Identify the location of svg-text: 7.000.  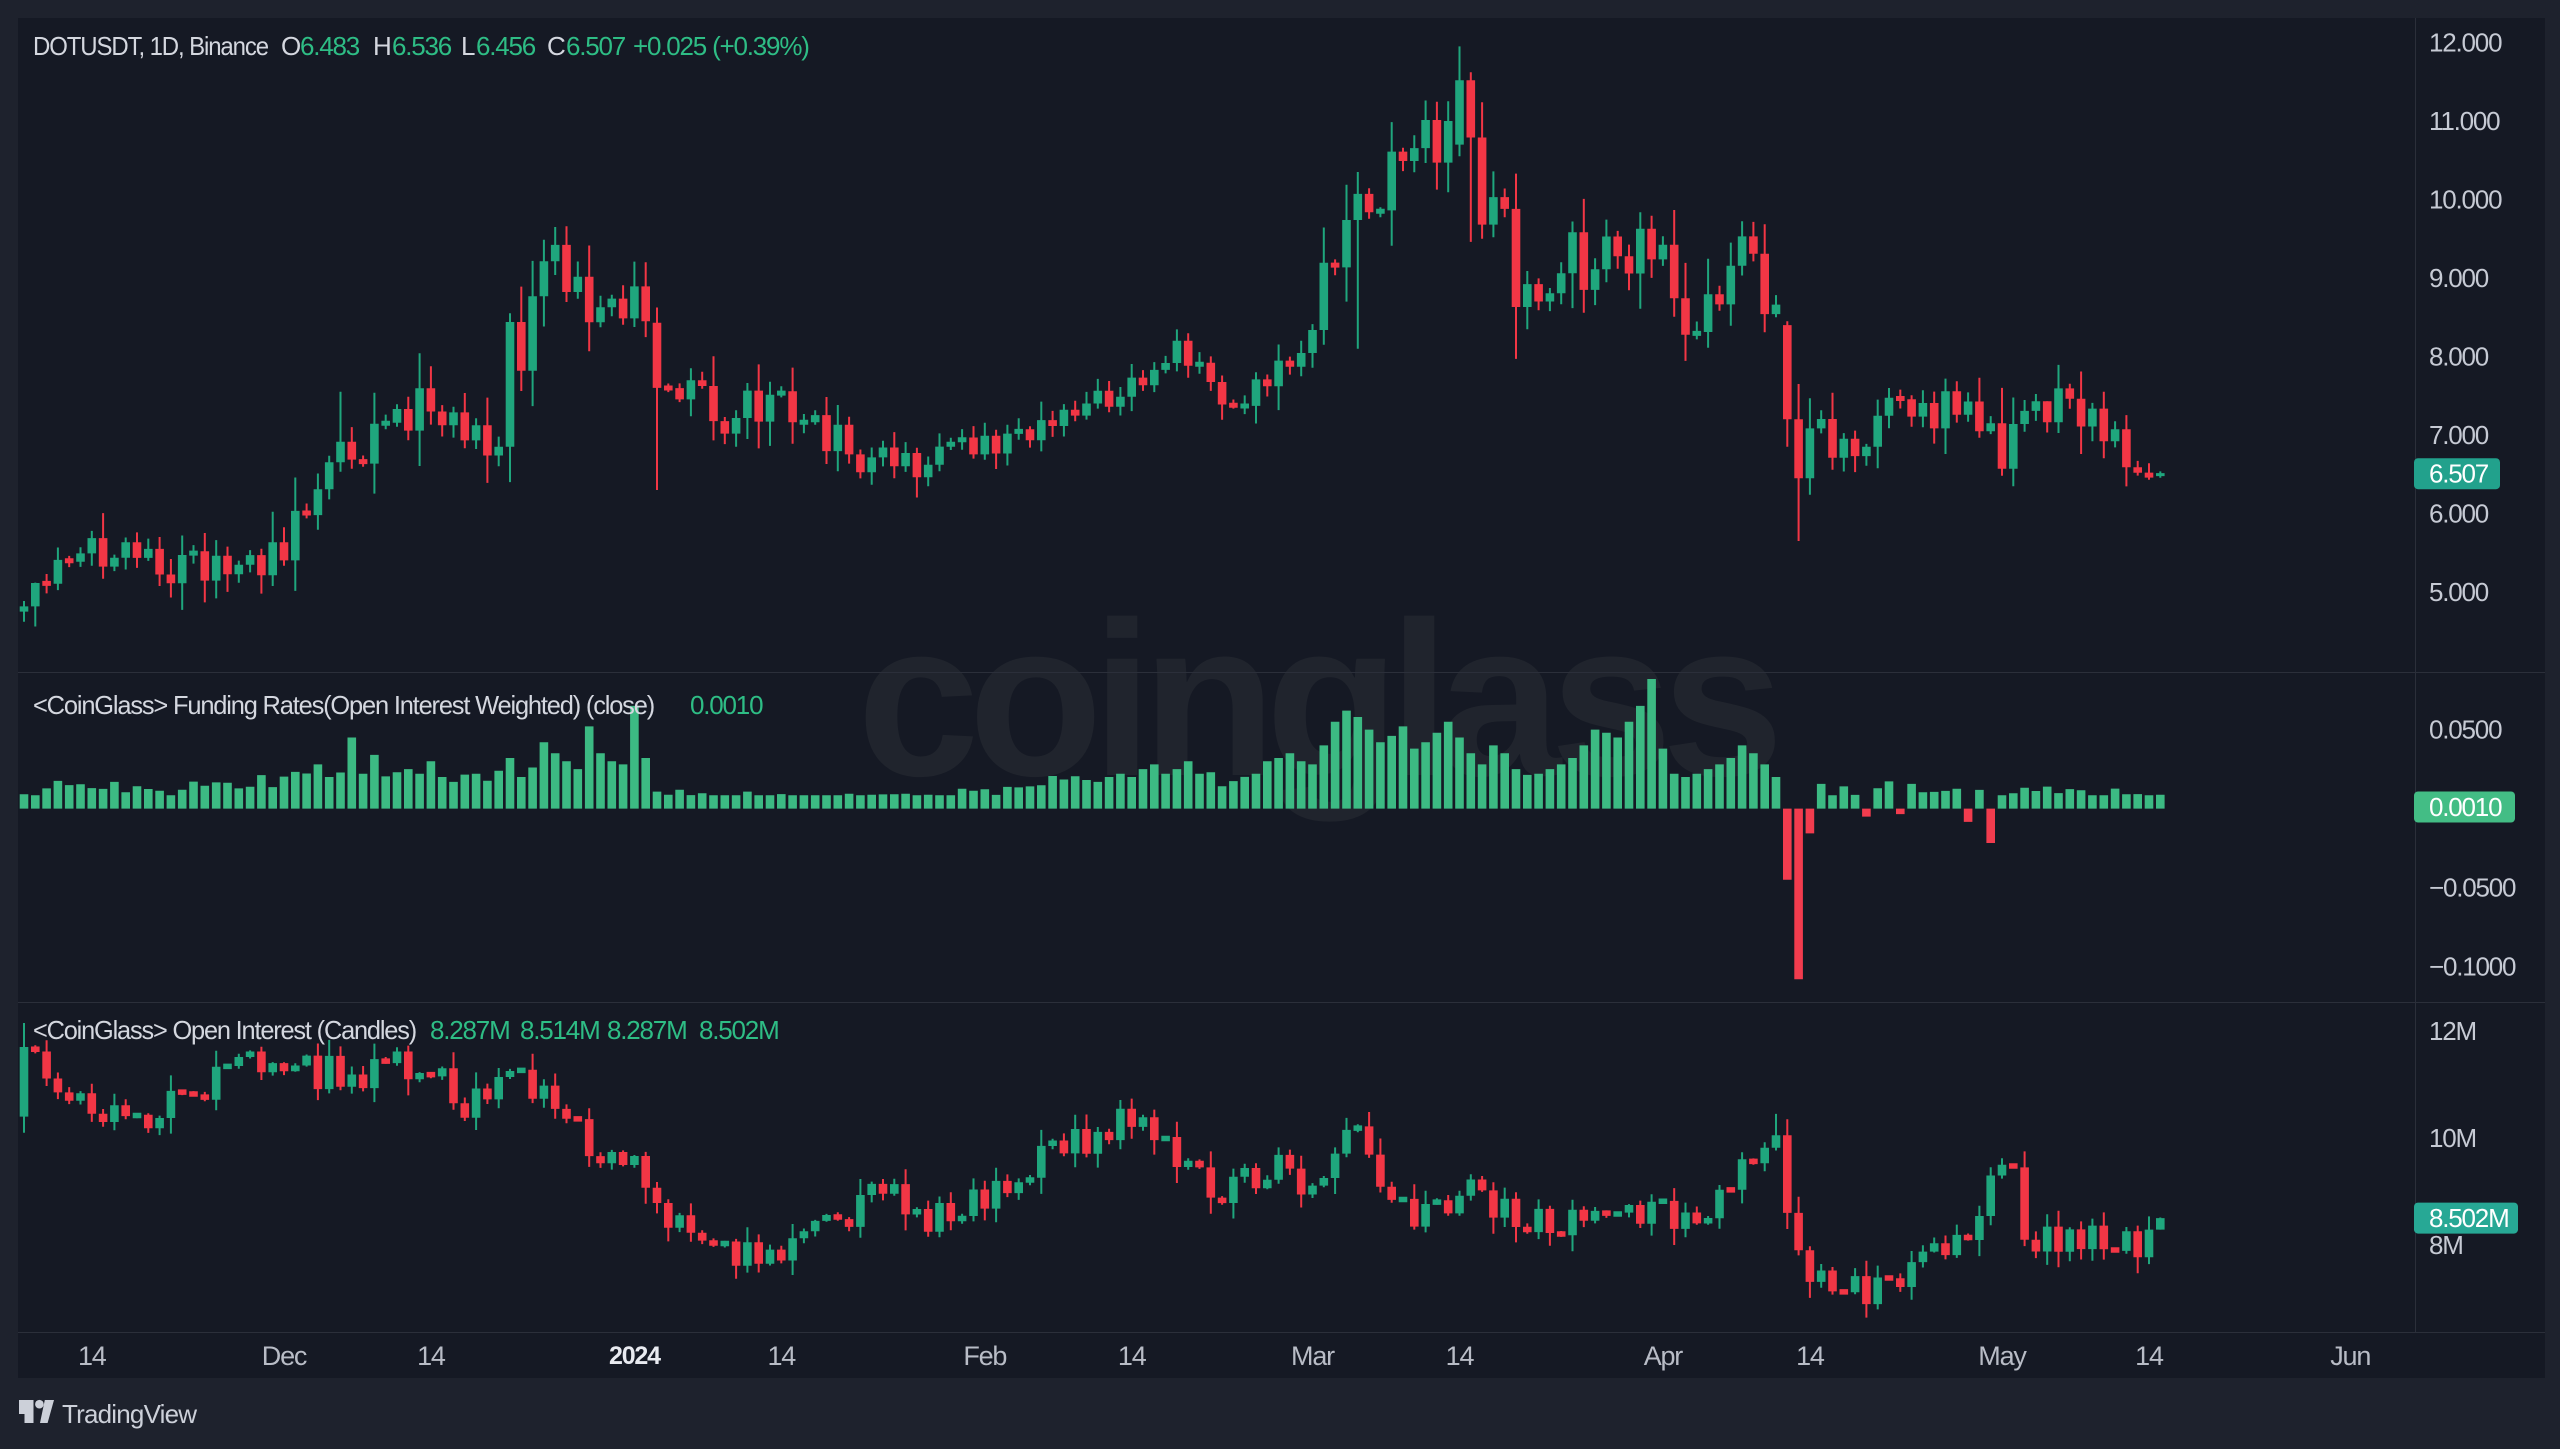
(2459, 435).